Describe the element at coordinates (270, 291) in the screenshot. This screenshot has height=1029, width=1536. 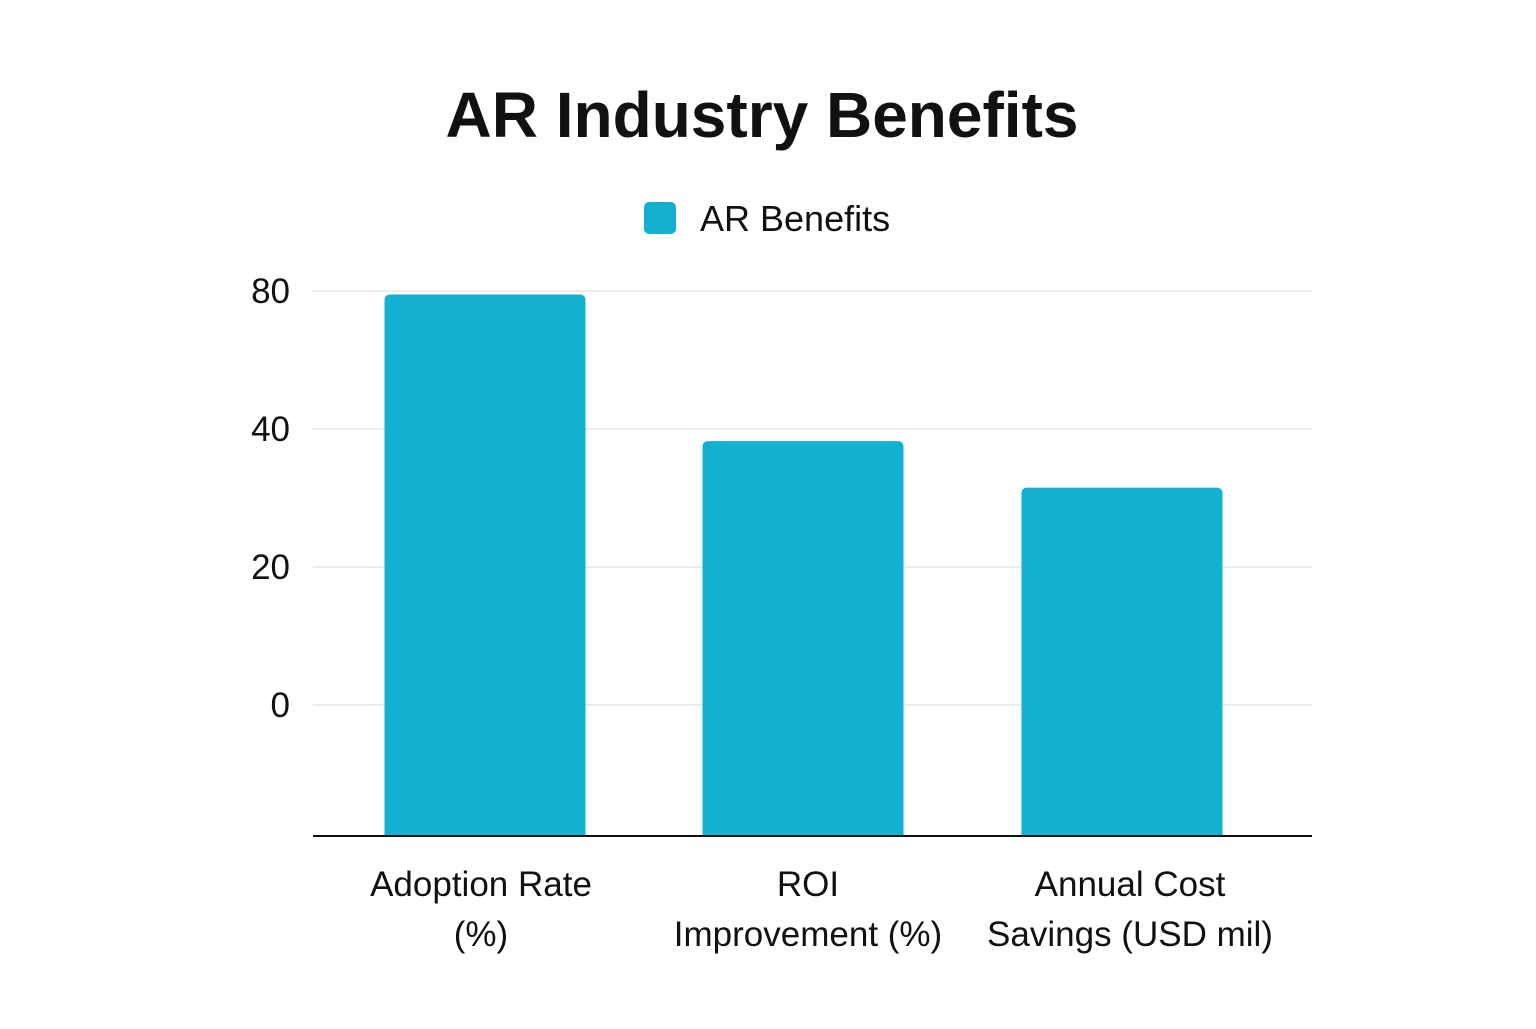
I see `y-tick-label: 80` at that location.